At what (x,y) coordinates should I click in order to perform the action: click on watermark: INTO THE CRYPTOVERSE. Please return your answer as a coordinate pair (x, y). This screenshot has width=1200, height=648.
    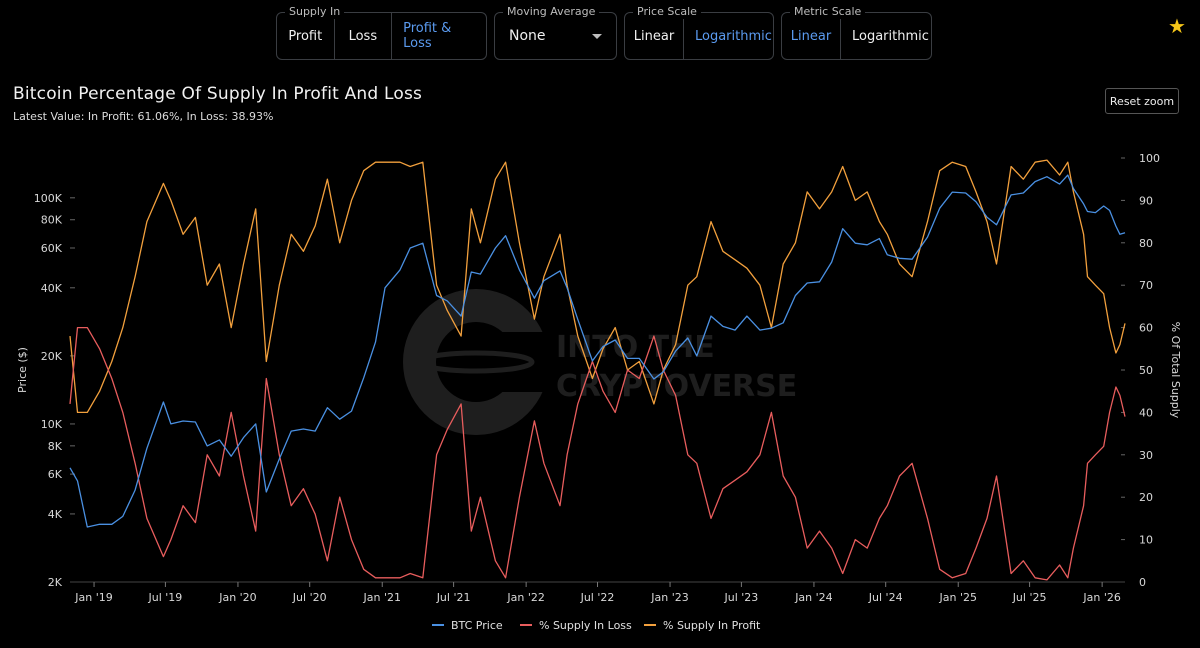
    Looking at the image, I should click on (600, 362).